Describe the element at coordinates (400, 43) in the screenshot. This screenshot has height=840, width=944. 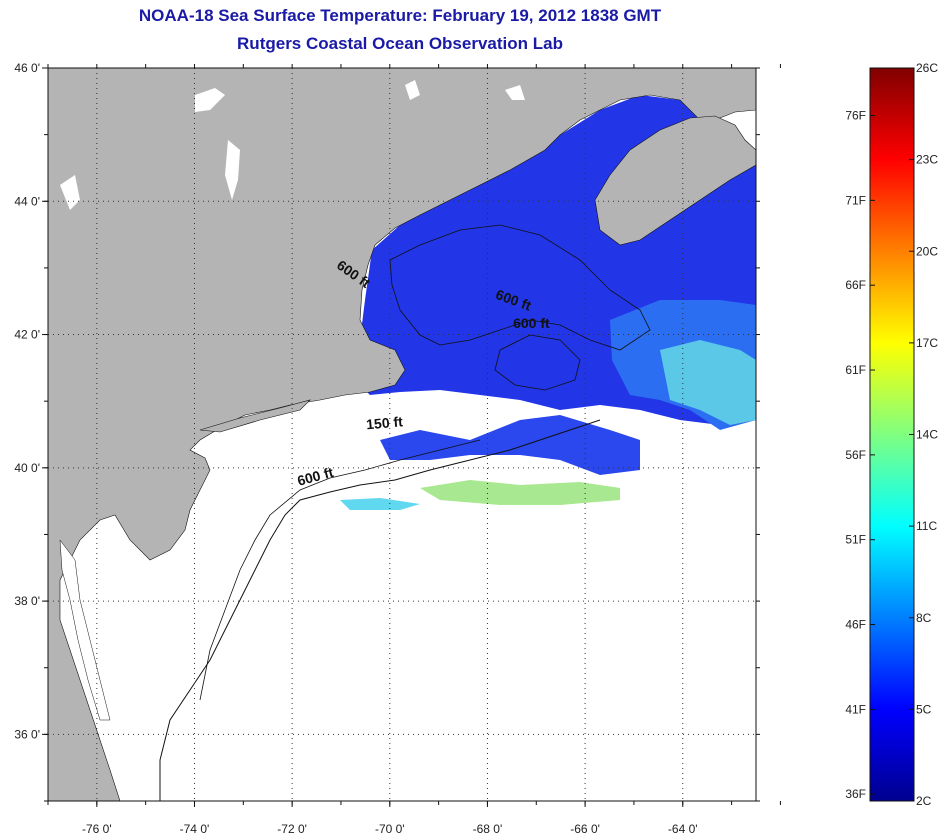
I see `map-subtitle: Rutgers Coastal Ocean Observation Lab` at that location.